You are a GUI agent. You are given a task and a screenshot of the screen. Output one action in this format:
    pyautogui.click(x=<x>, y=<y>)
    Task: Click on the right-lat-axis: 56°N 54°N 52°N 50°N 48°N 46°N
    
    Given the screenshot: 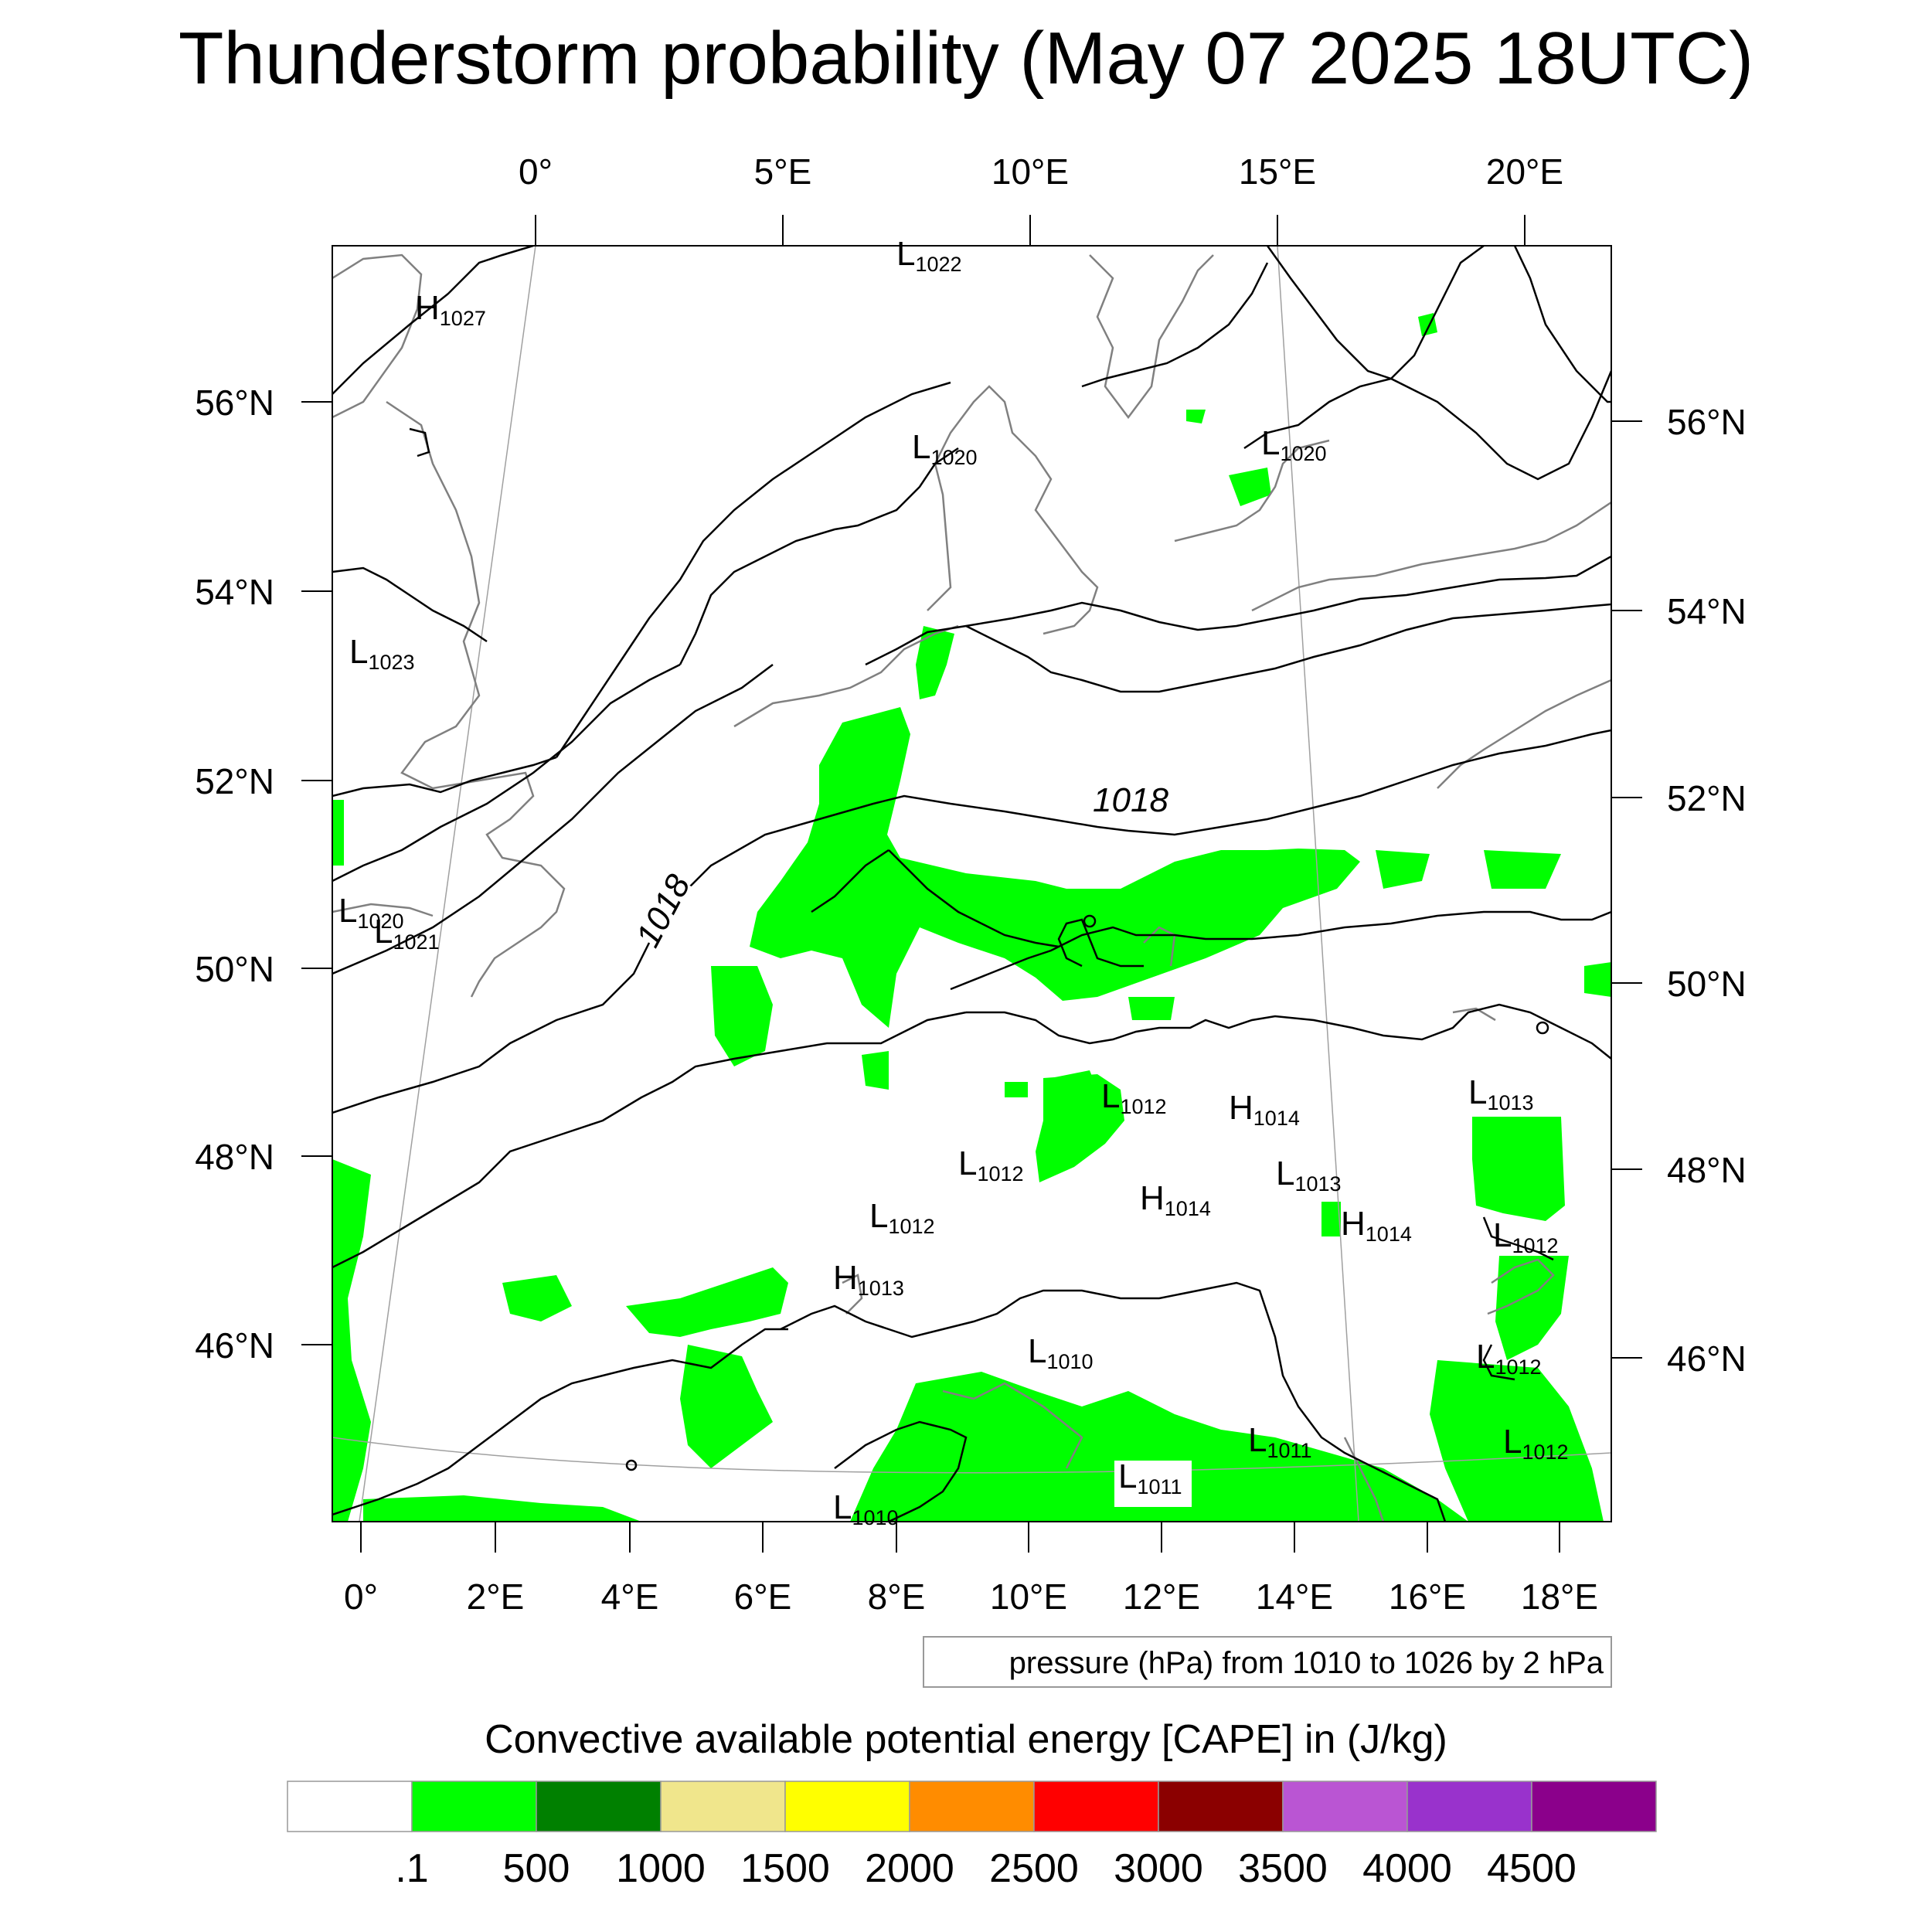 What is the action you would take?
    pyautogui.click(x=1679, y=891)
    